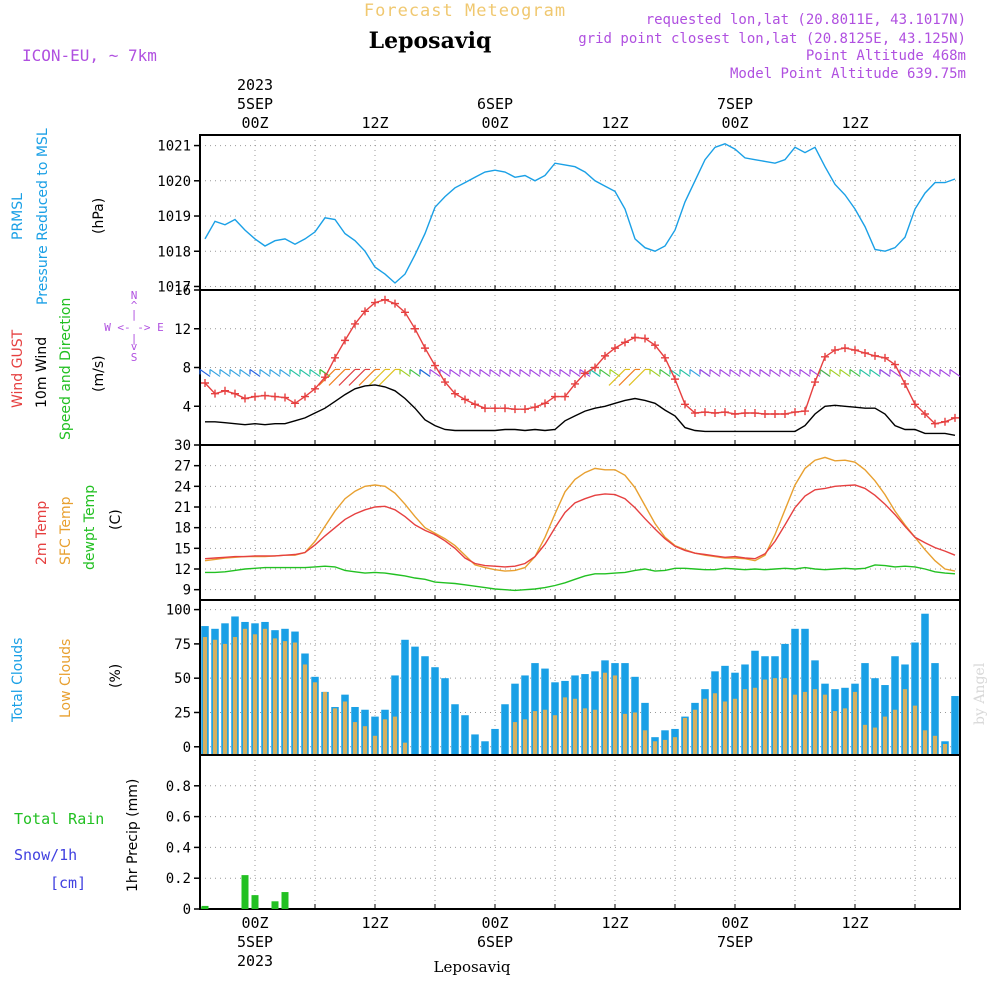 The image size is (1000, 1000). Describe the element at coordinates (43, 216) in the screenshot. I see `pressure-label-2: Pressure Reduced to MSL` at that location.